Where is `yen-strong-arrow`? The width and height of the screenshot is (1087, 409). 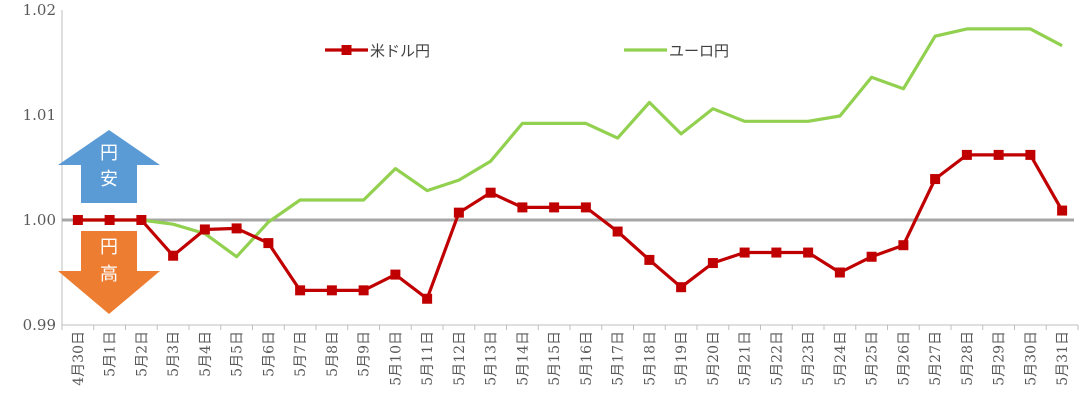 yen-strong-arrow is located at coordinates (109, 272).